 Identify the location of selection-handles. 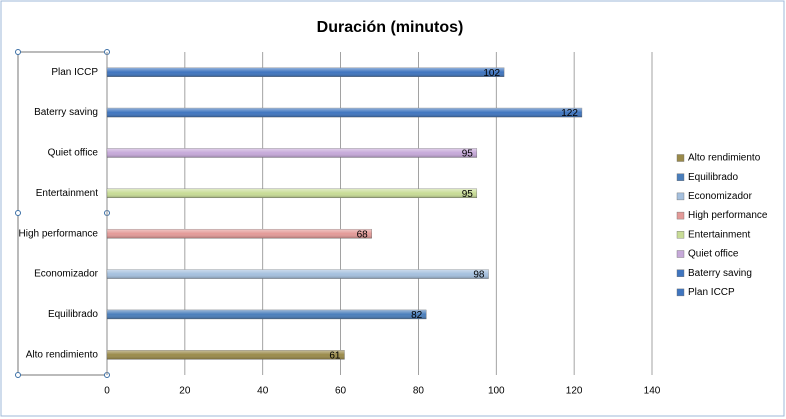
(62, 213).